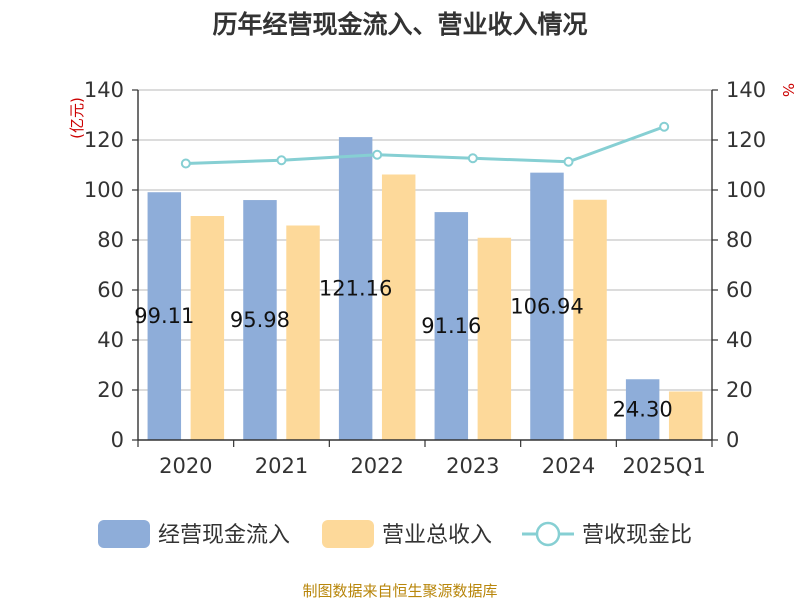  I want to click on cash-inflow-value-label: 91.16, so click(451, 326).